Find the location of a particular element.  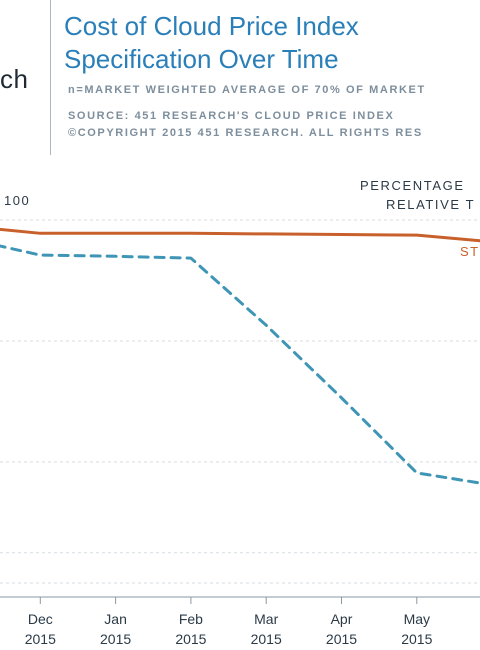

x-tick-label-month: Apr is located at coordinates (342, 619).